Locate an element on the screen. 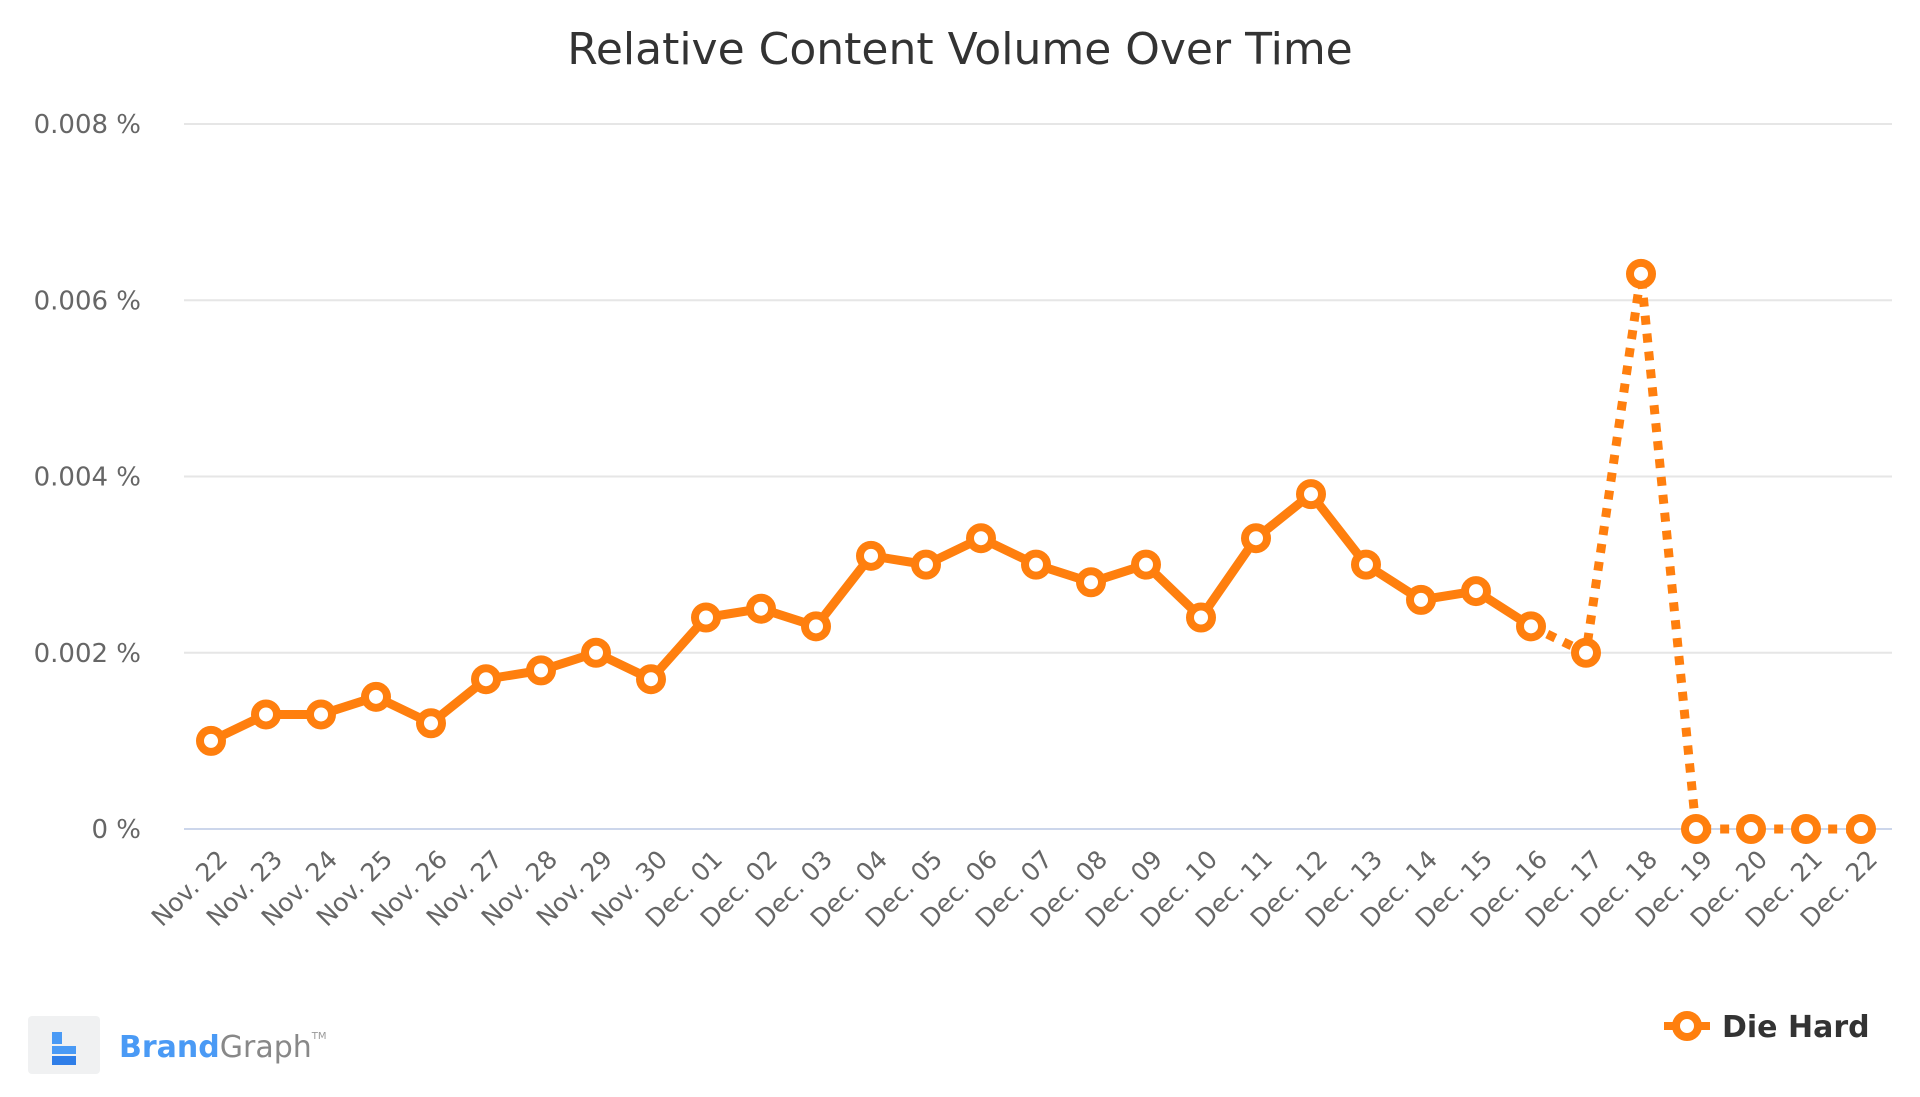 Image resolution: width=1920 pixels, height=1097 pixels. y-tick-label: 0.002 % is located at coordinates (87, 654).